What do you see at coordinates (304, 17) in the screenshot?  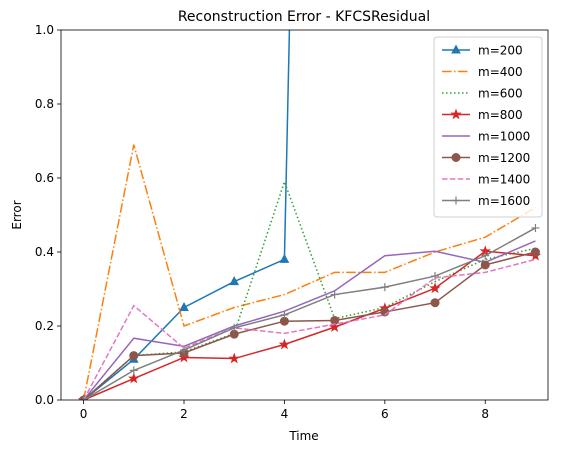 I see `chart-title: Reconstruction Error - KFCSResidual` at bounding box center [304, 17].